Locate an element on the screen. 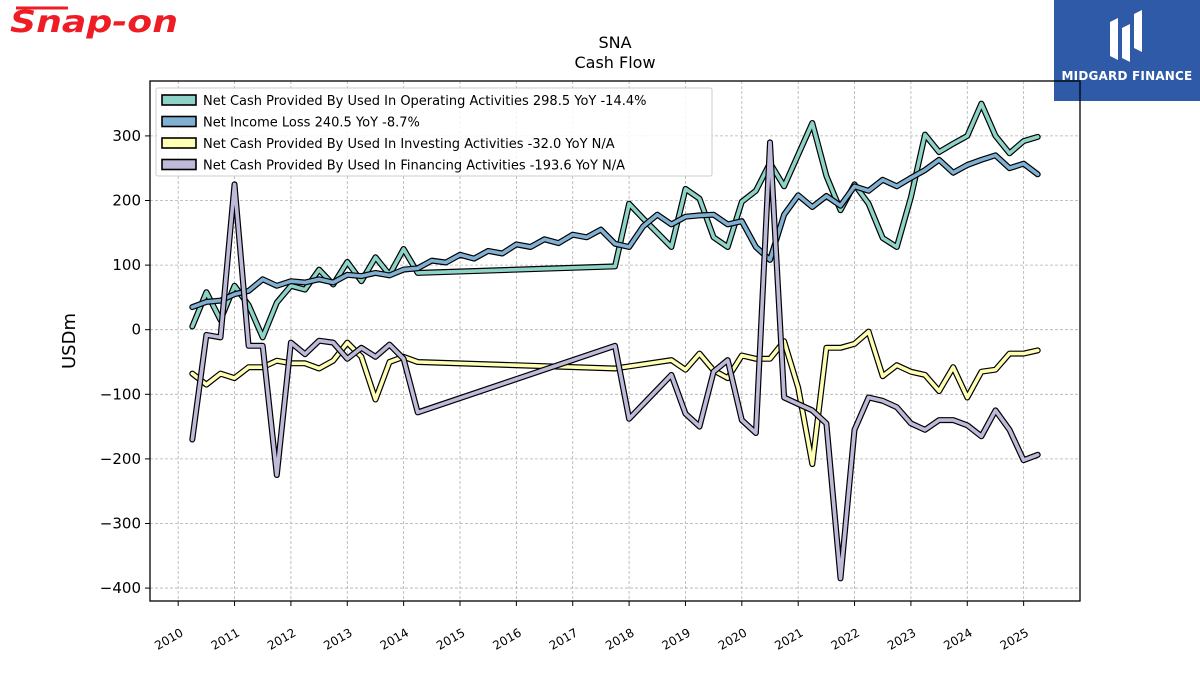 The width and height of the screenshot is (1200, 675). y-tick-label: 300 is located at coordinates (126, 136).